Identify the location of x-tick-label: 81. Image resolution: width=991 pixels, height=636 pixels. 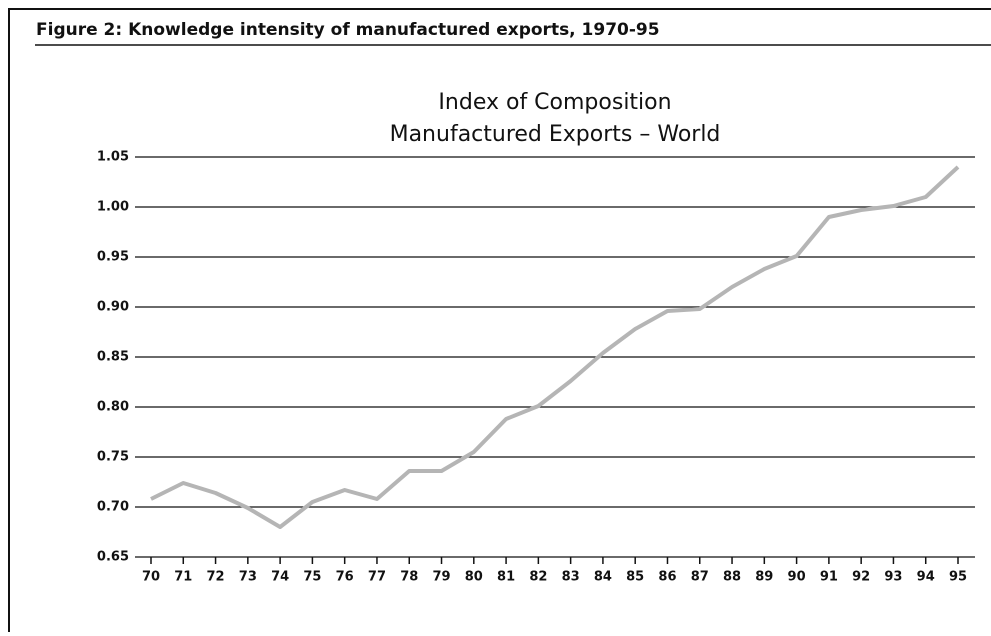
(506, 577).